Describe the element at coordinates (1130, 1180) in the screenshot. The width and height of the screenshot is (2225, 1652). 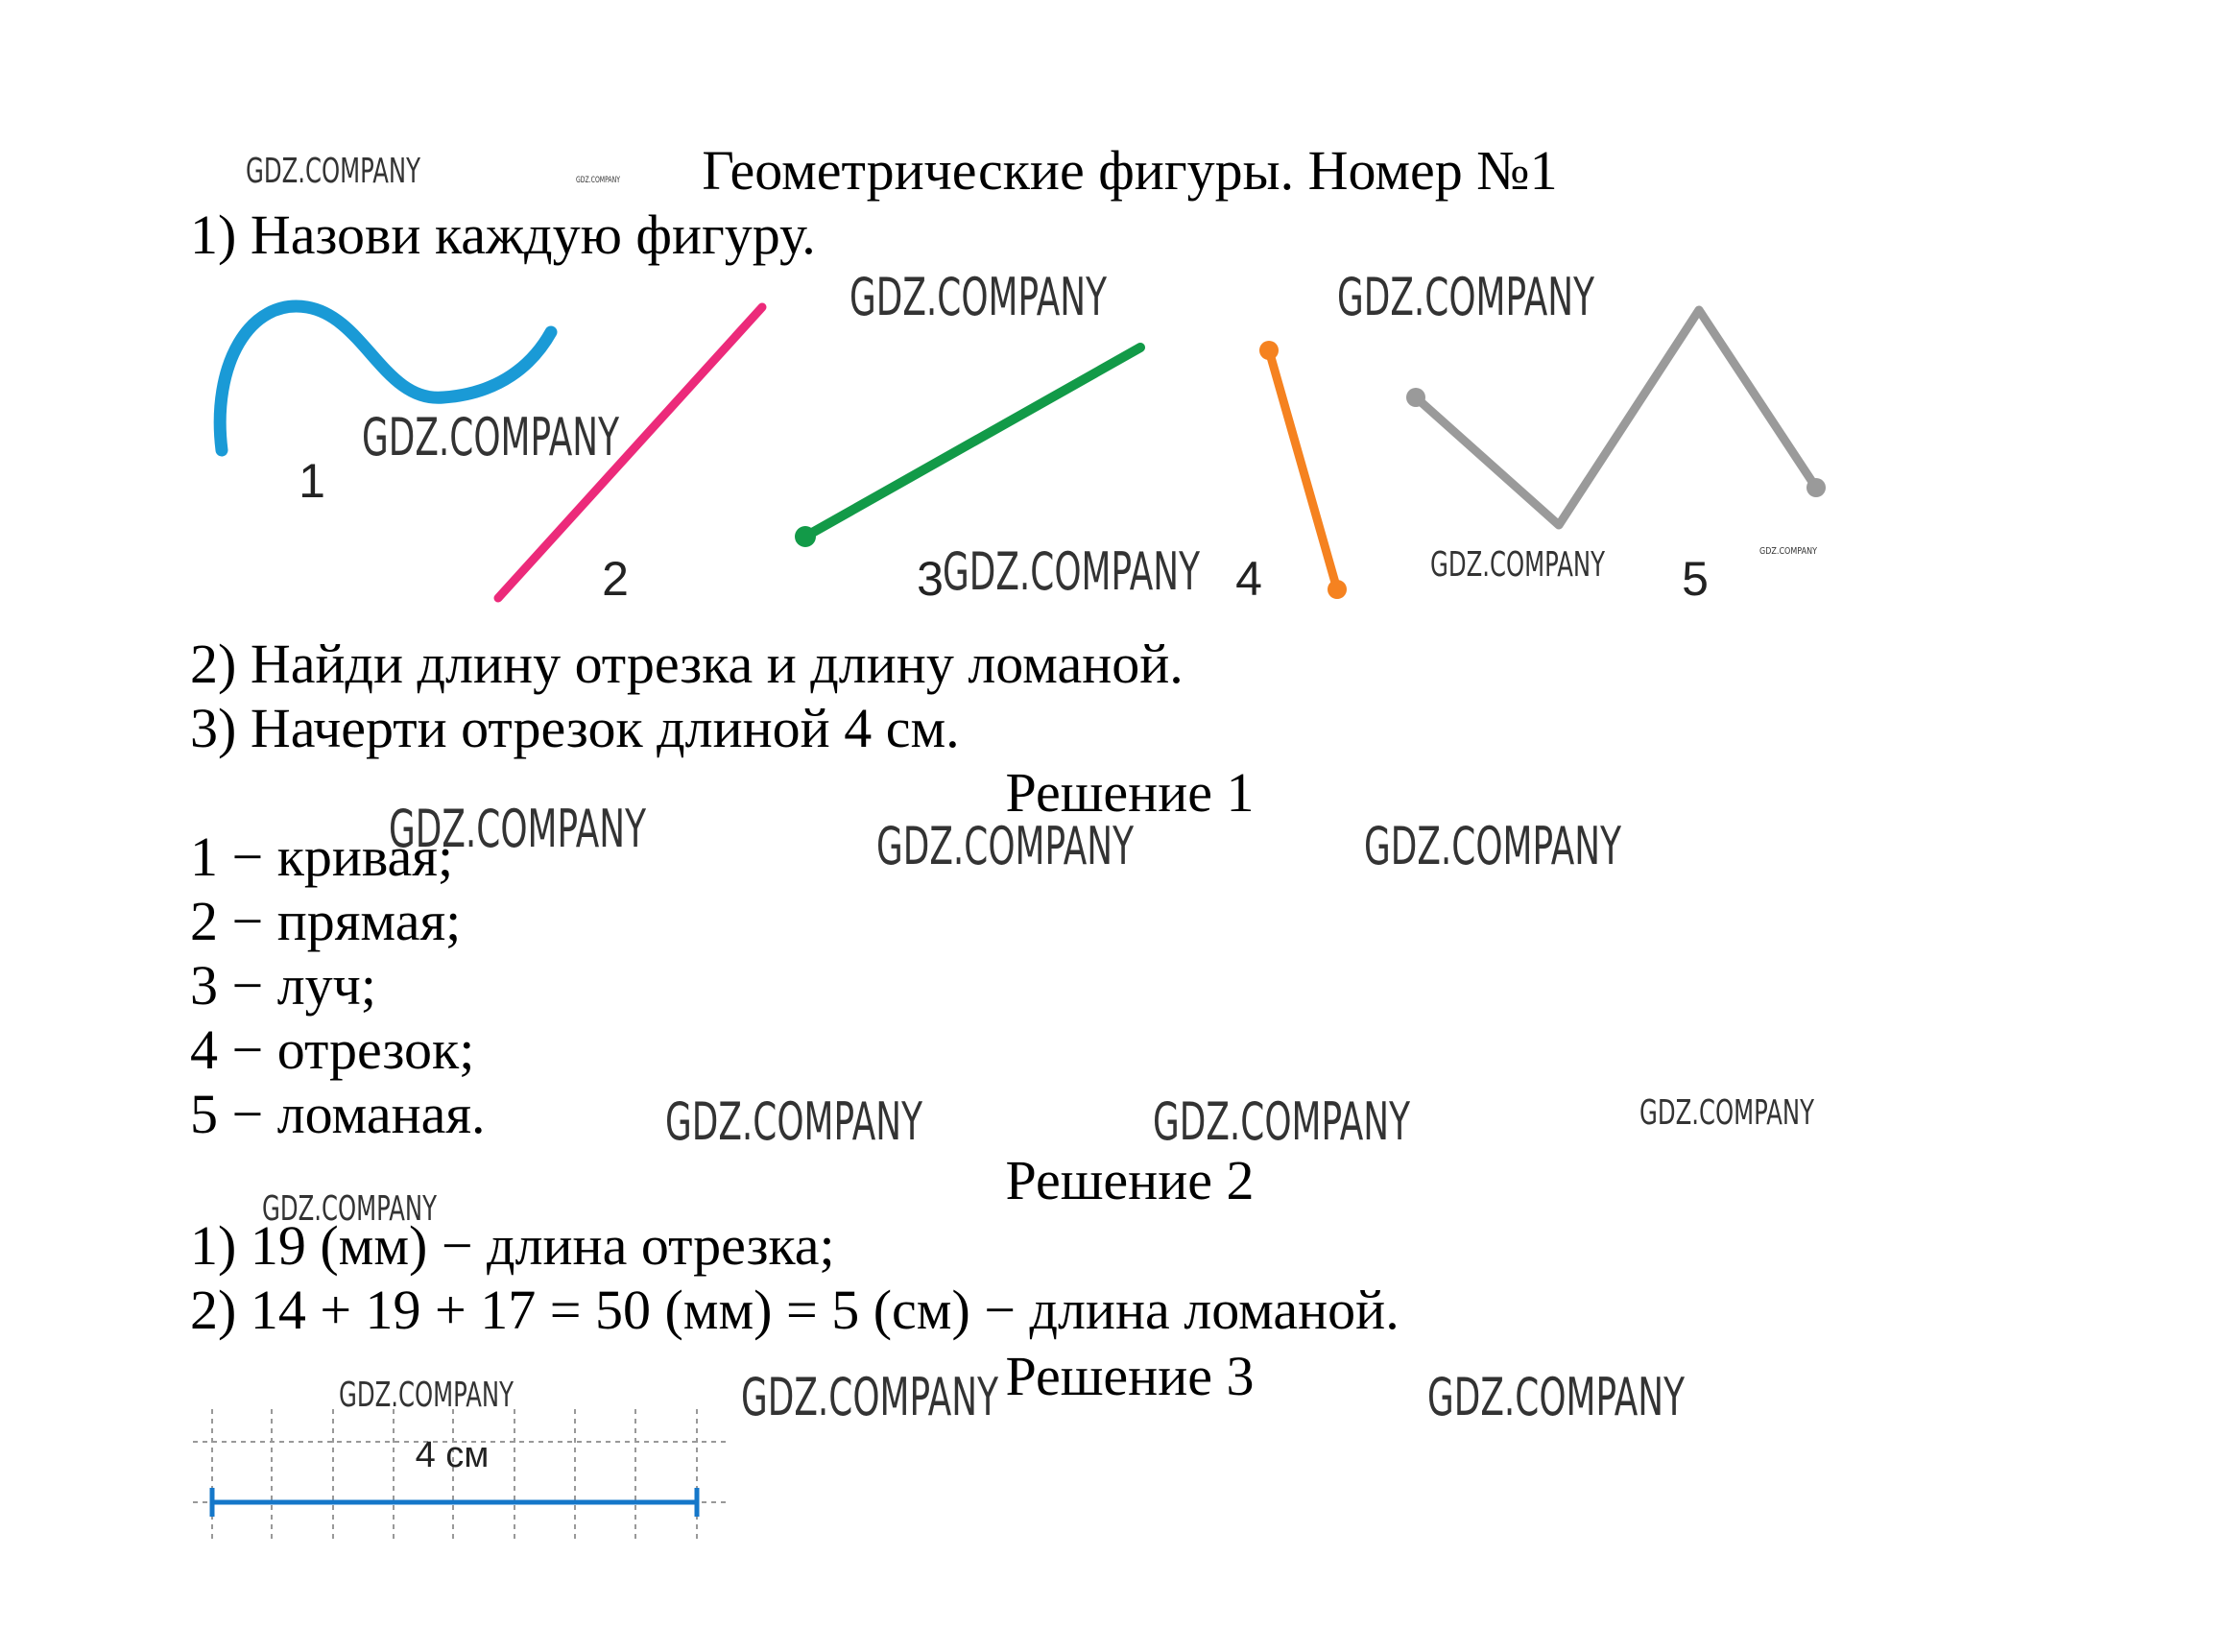
I see `solution-heading: Решение 2` at that location.